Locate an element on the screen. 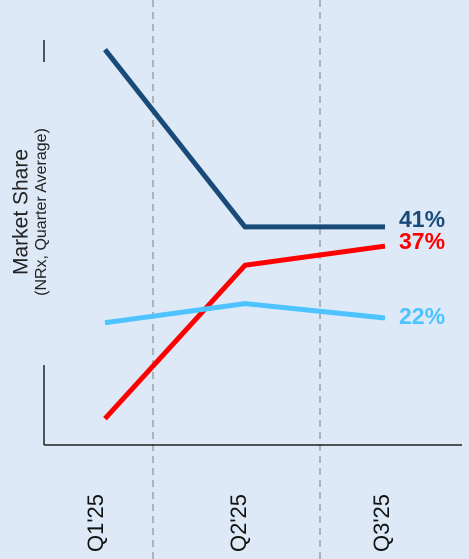 The image size is (469, 559). value-label: 22% is located at coordinates (422, 316).